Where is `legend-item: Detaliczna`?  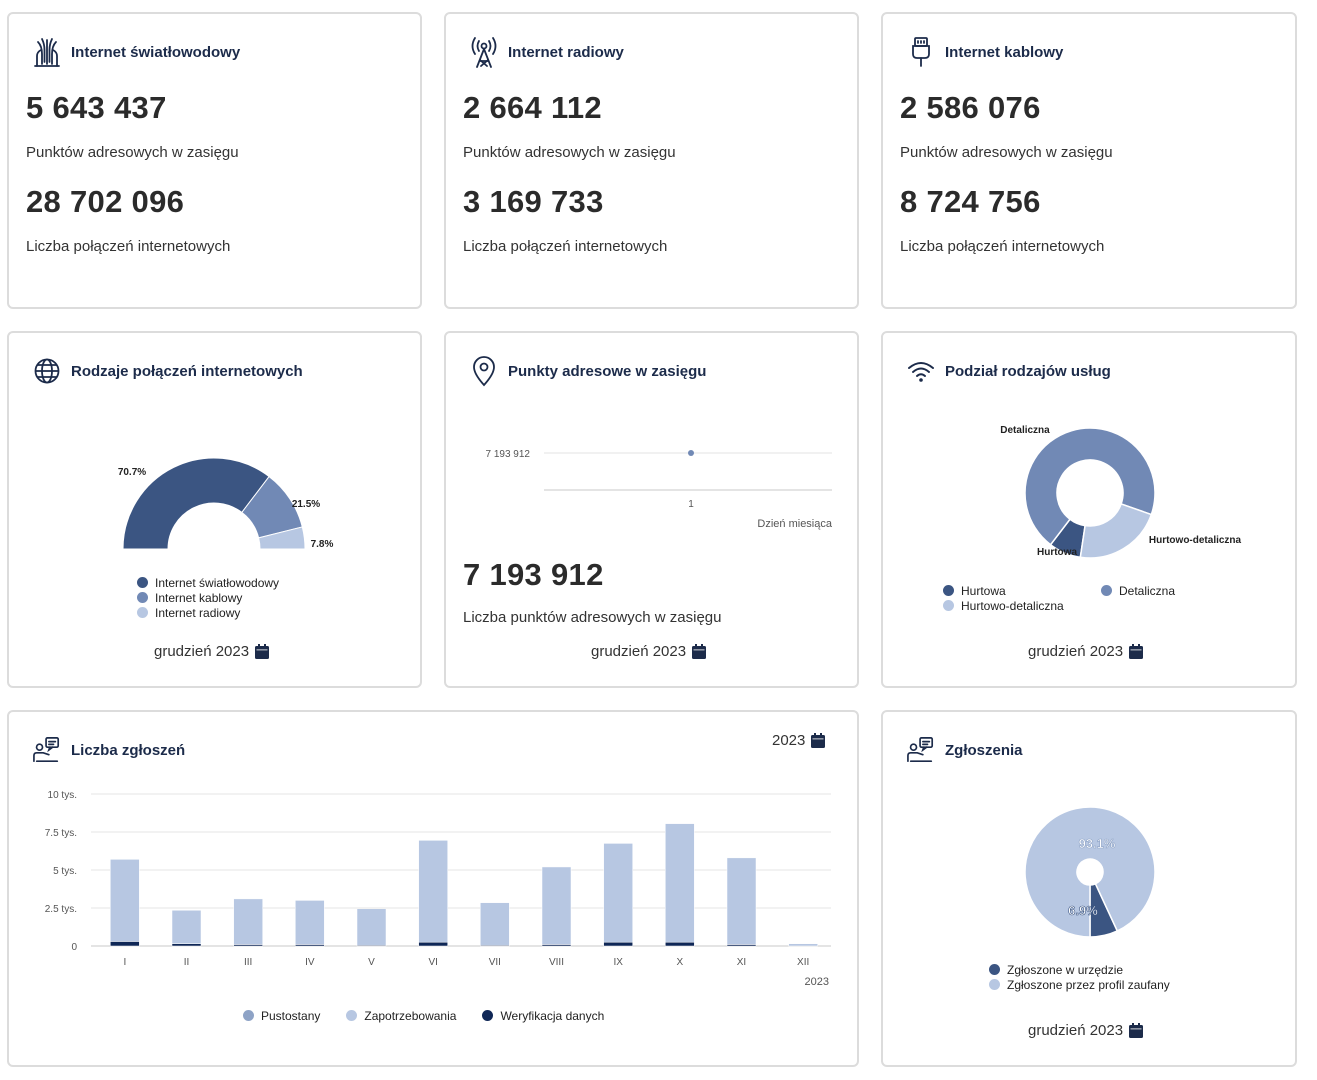
legend-item: Detaliczna is located at coordinates (1138, 590).